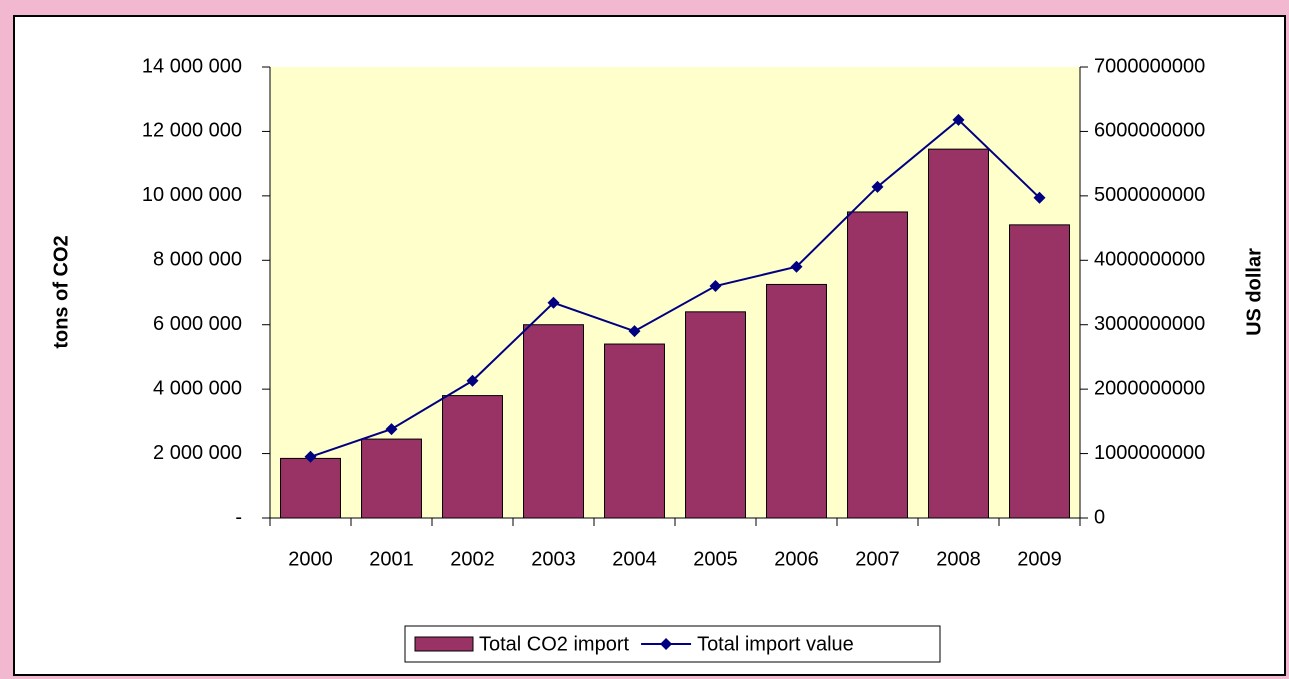  Describe the element at coordinates (715, 559) in the screenshot. I see `x-tick-label: 2005` at that location.